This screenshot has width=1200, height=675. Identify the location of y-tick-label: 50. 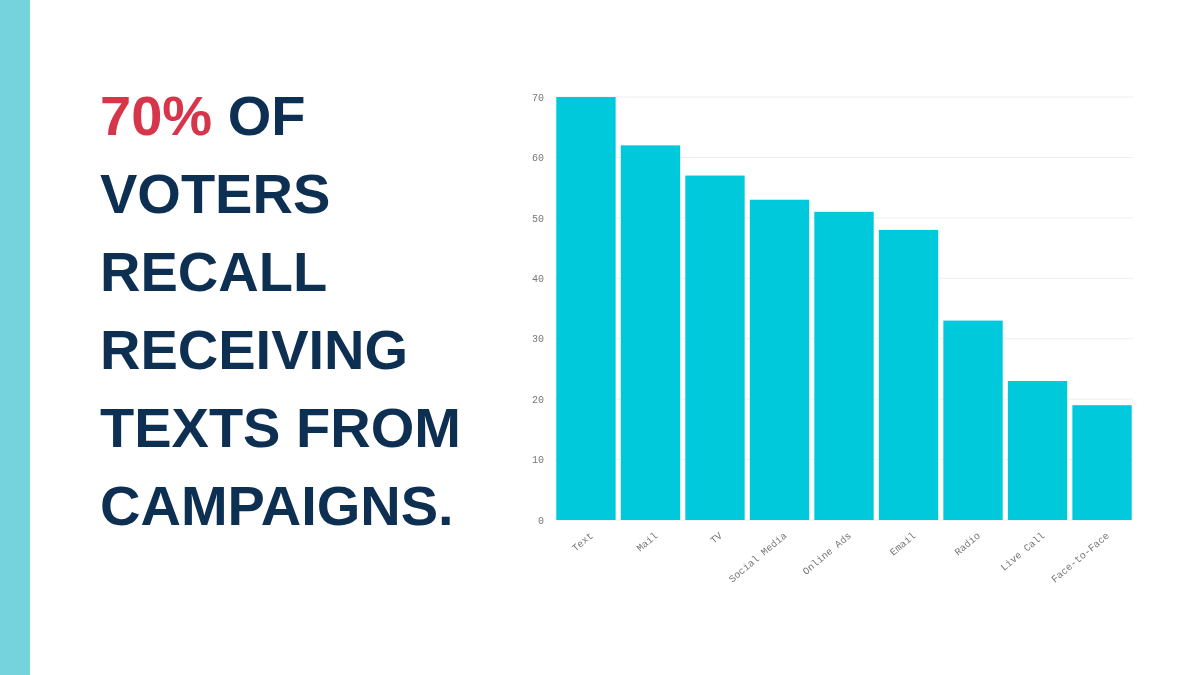
(537, 219).